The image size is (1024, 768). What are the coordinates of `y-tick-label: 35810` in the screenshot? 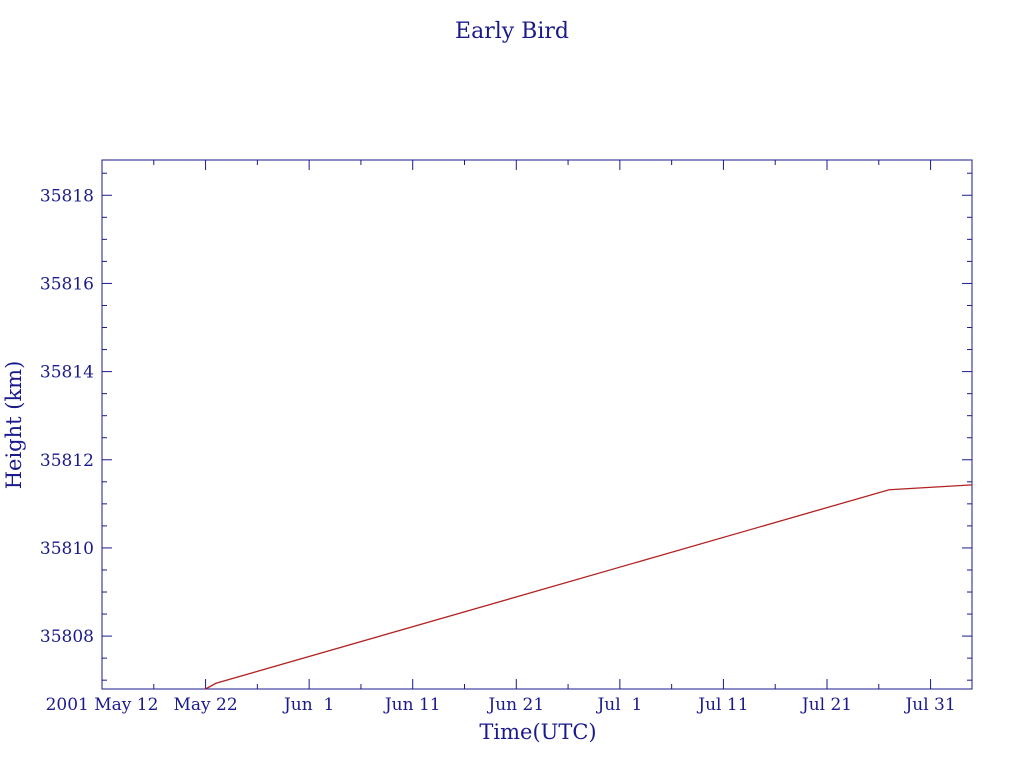 It's located at (67, 549).